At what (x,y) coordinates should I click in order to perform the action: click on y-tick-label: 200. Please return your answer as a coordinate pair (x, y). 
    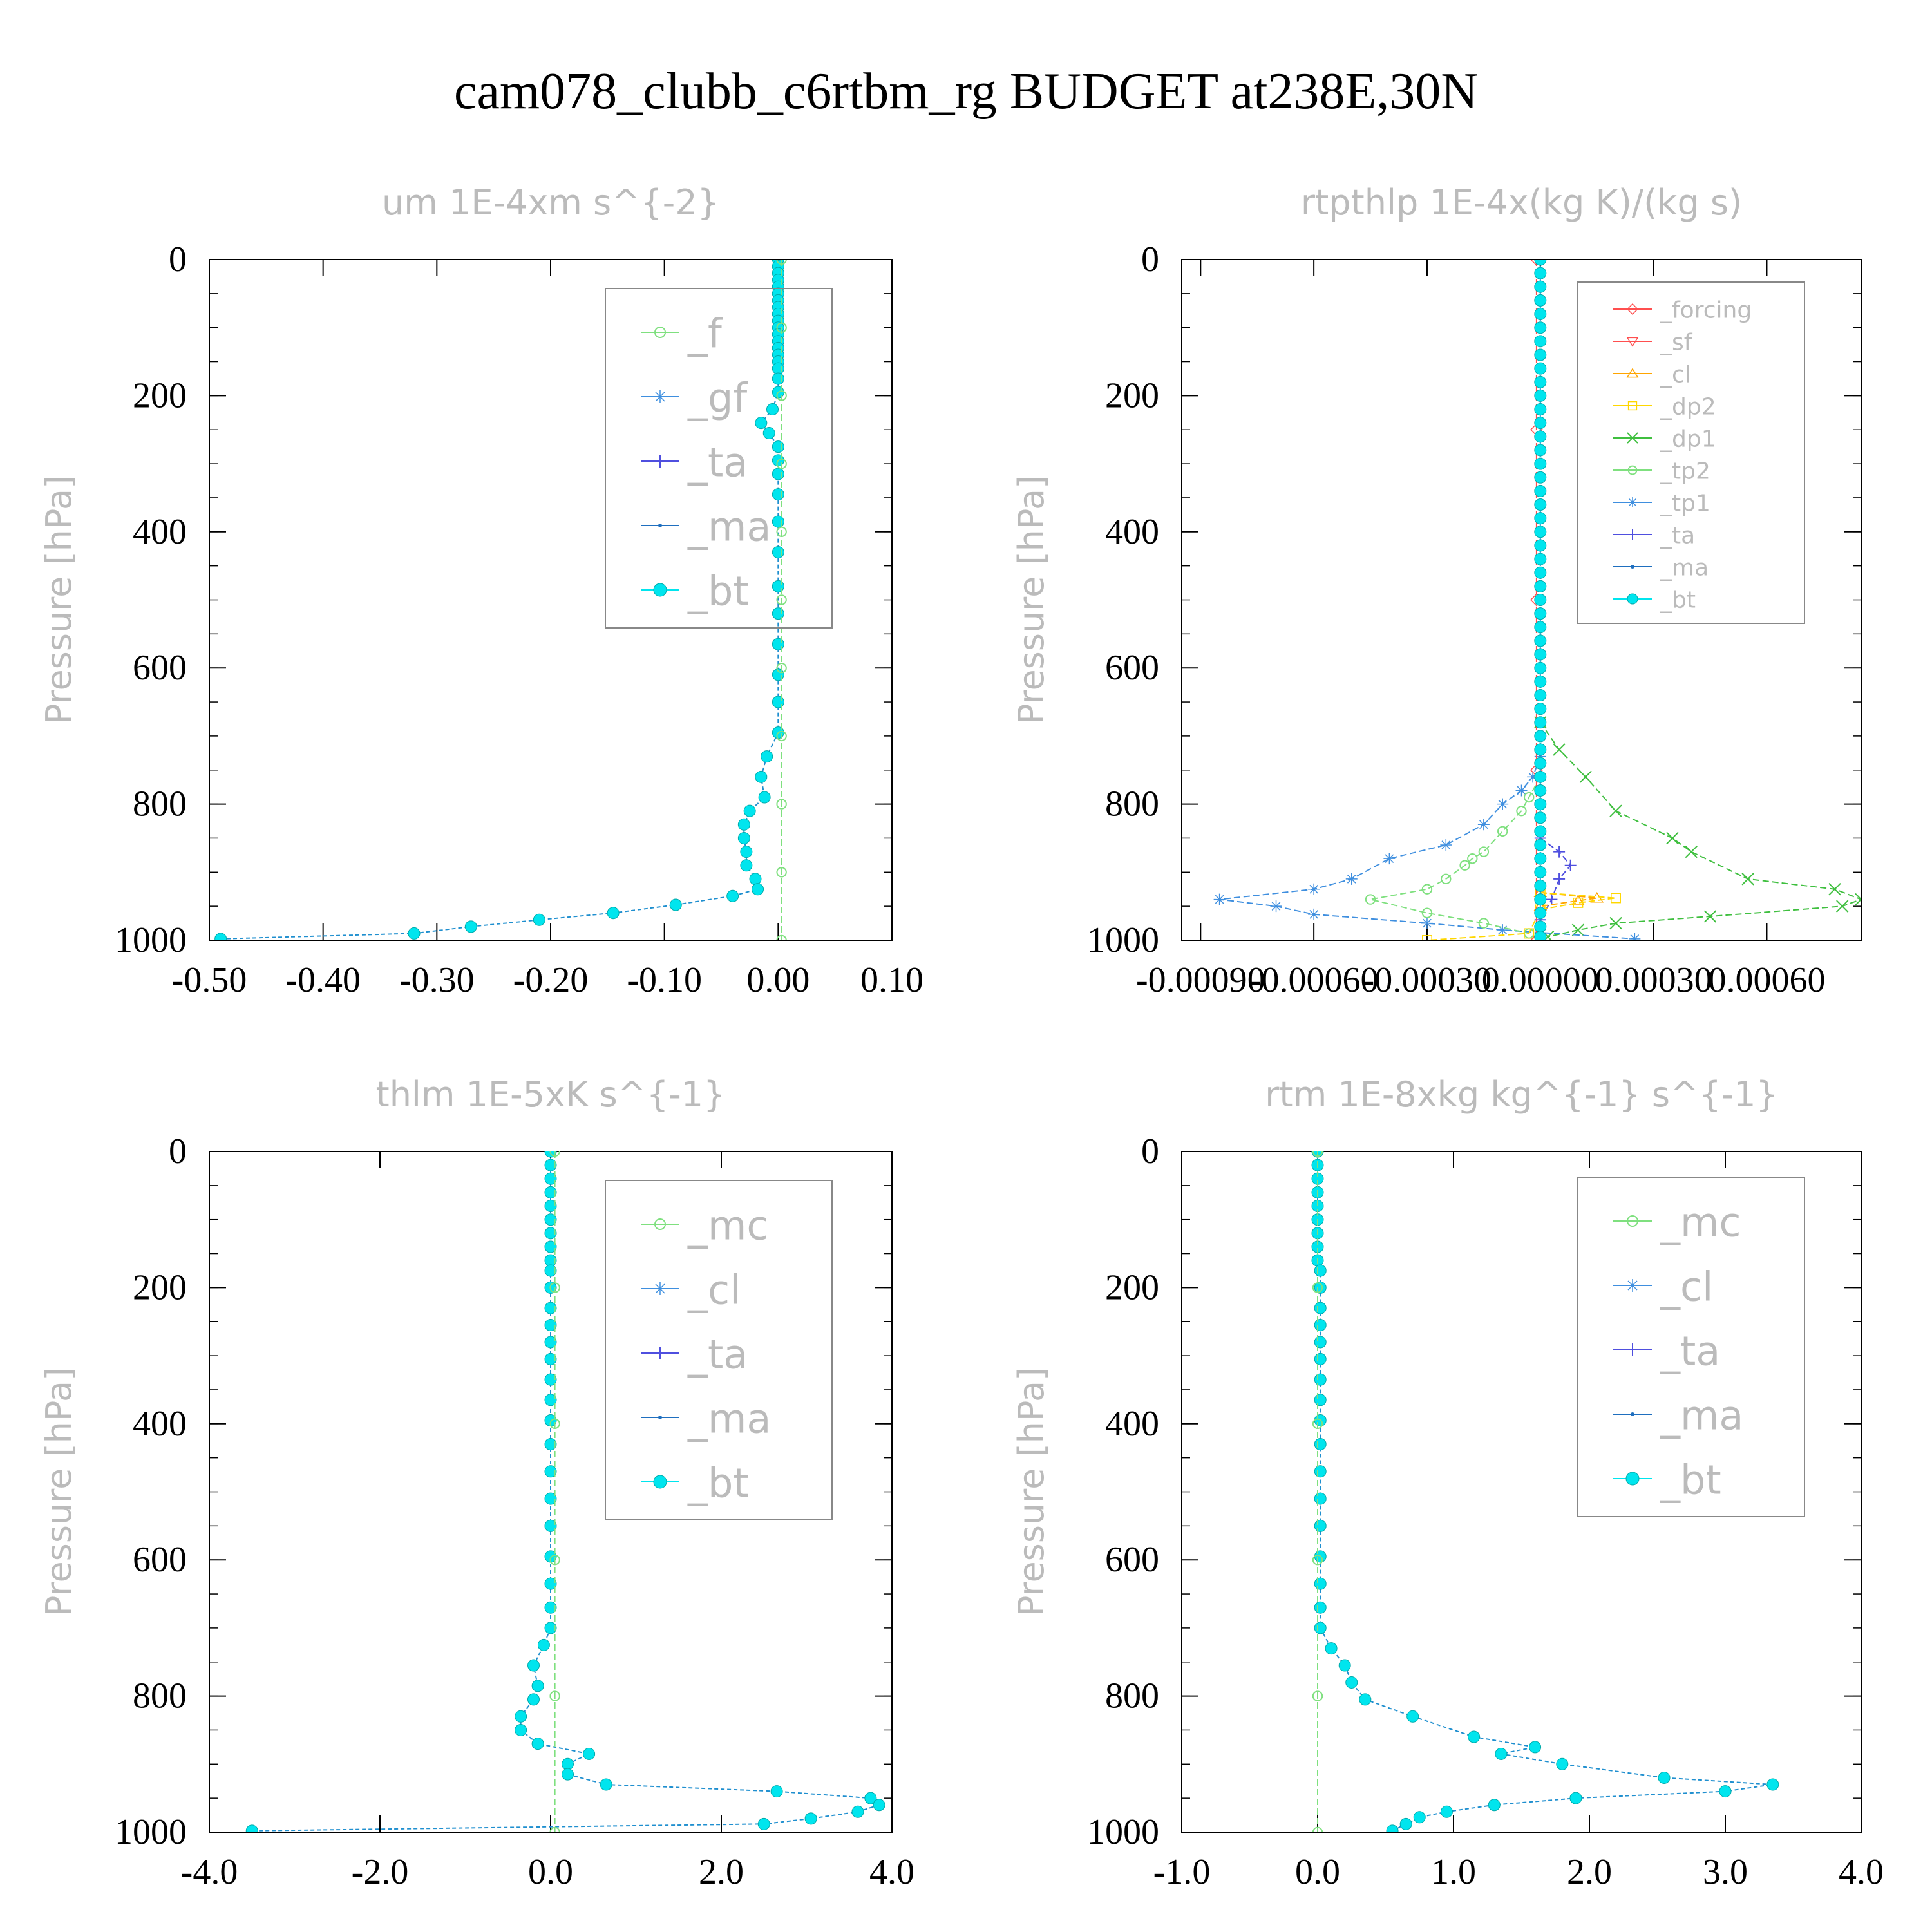
    Looking at the image, I should click on (1132, 395).